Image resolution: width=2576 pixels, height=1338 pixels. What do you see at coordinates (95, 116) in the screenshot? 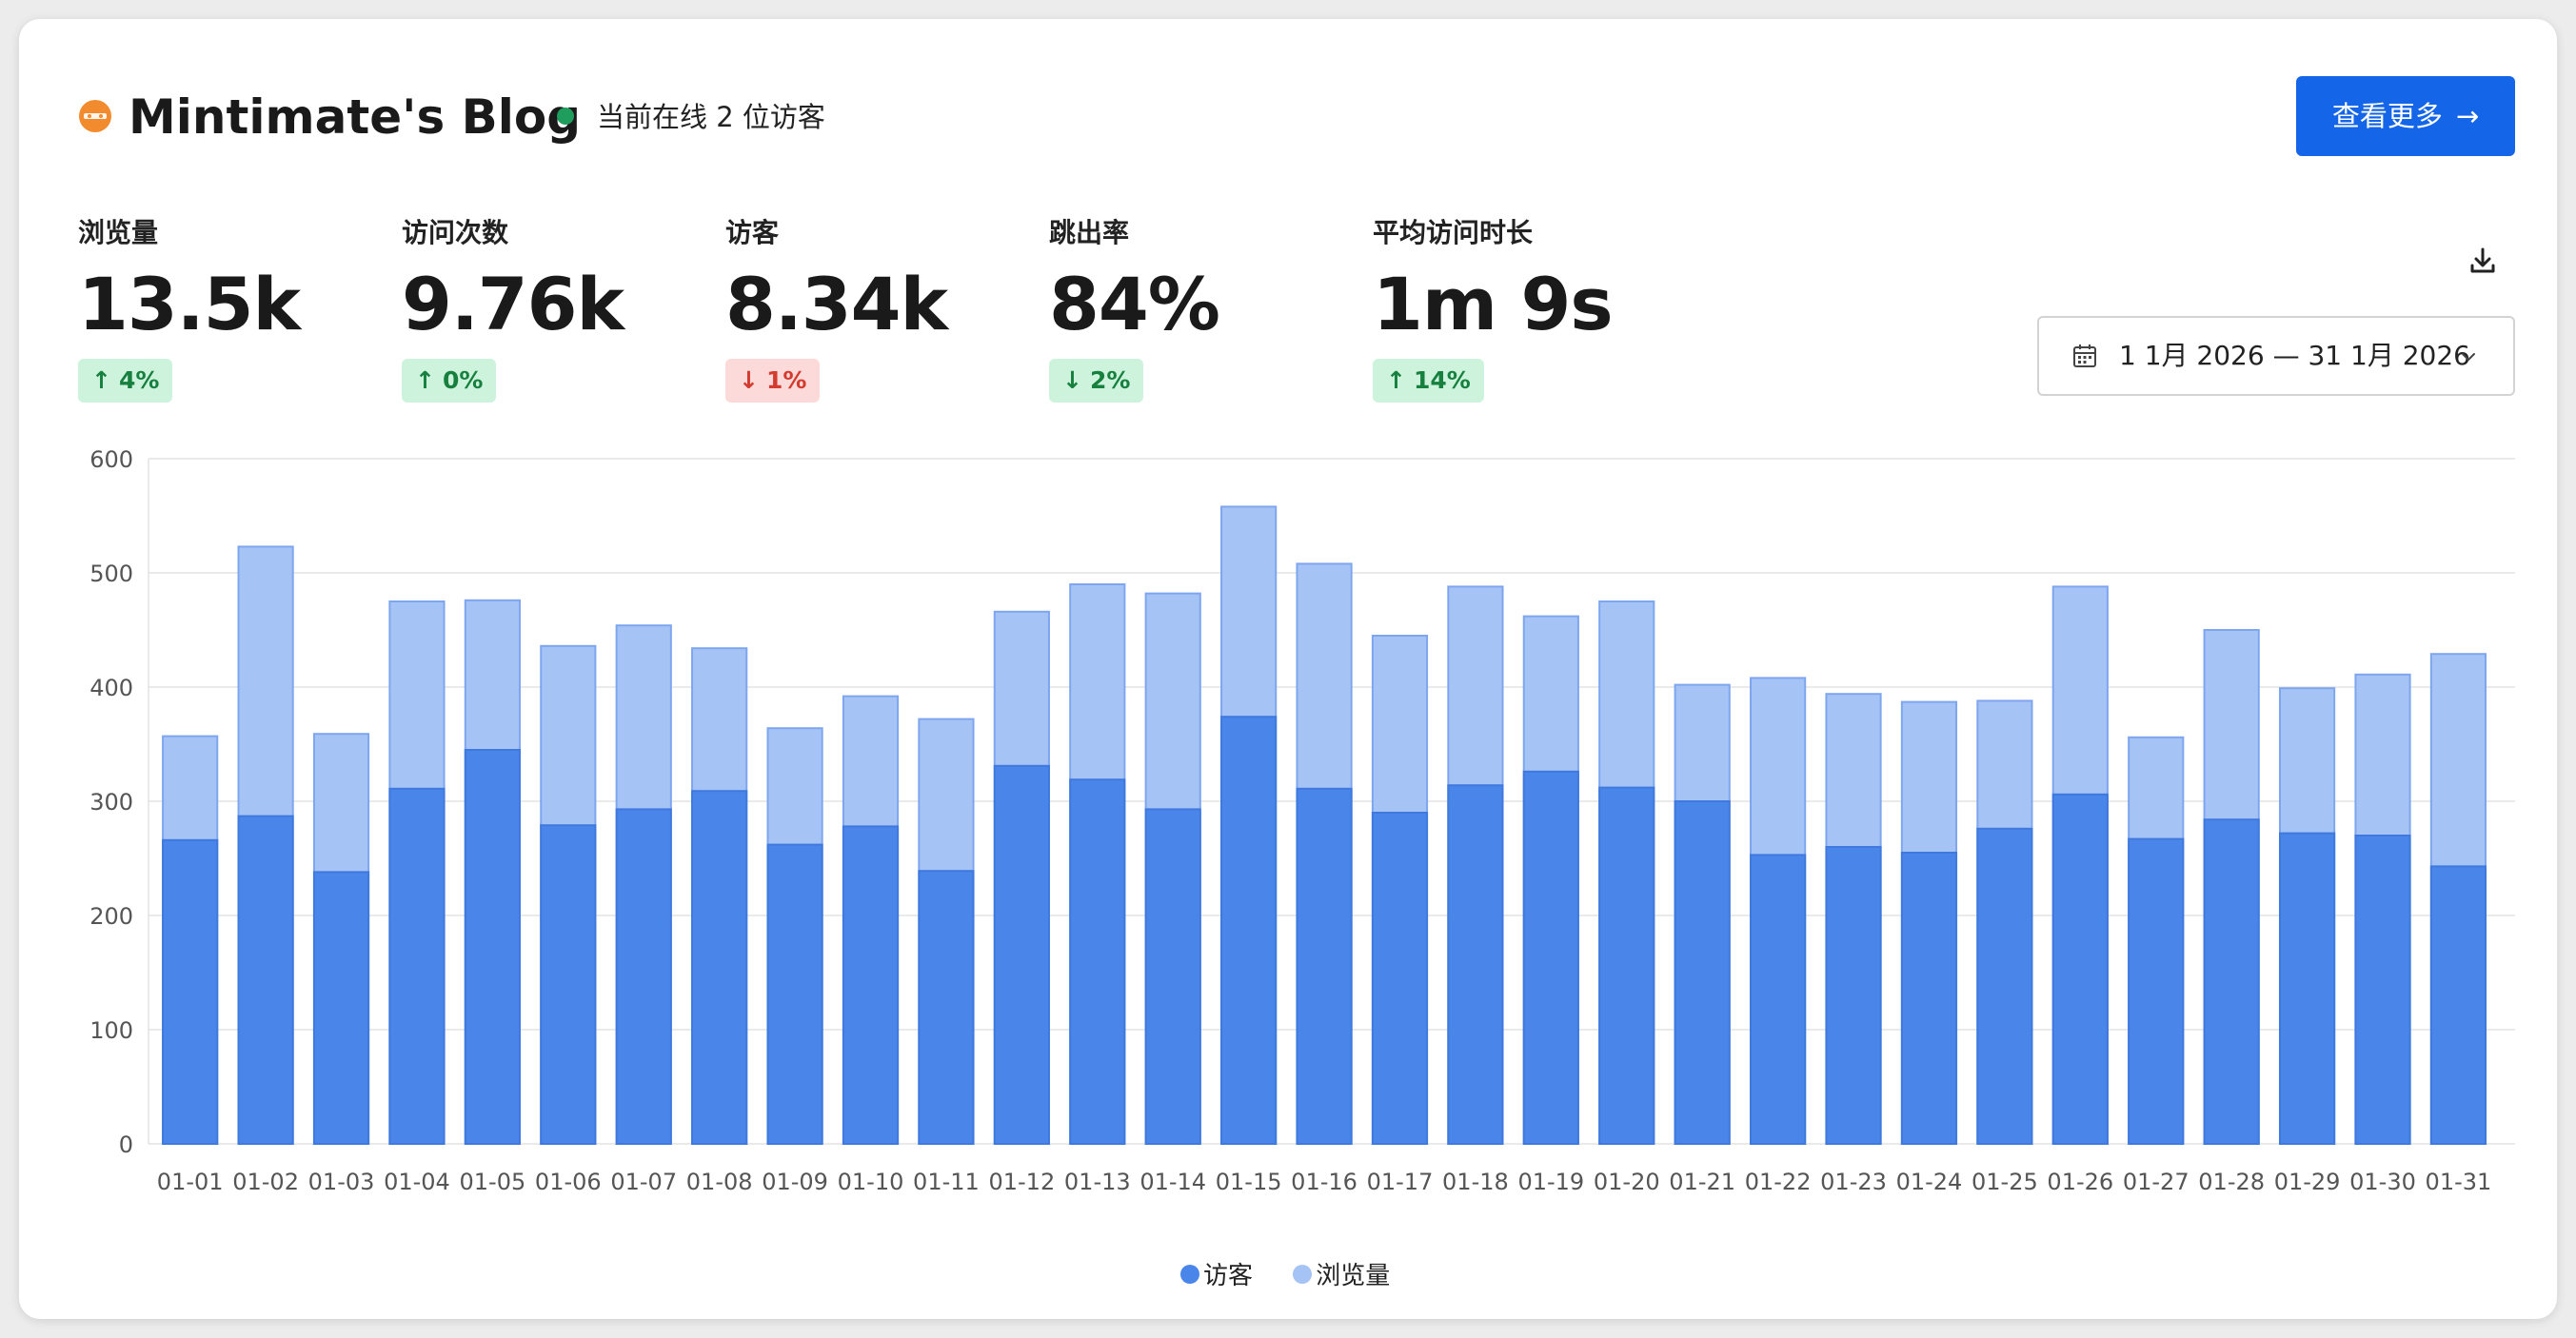
I see `blog-logo-icon` at bounding box center [95, 116].